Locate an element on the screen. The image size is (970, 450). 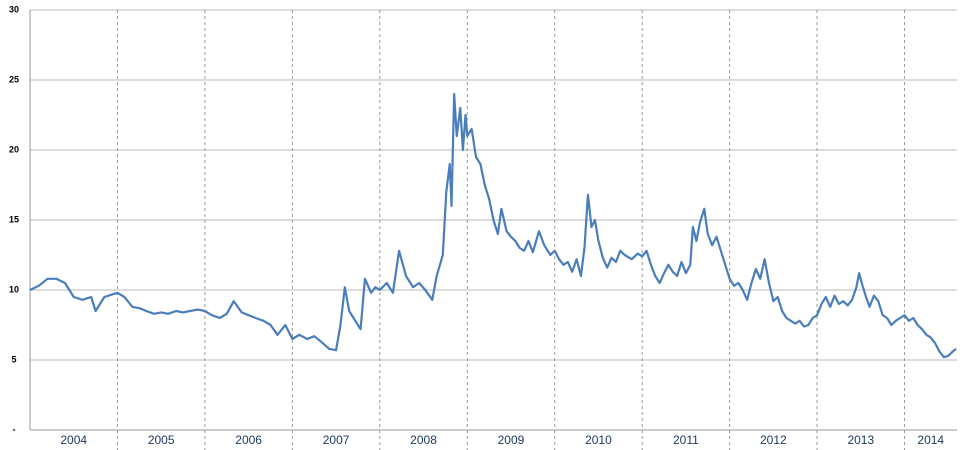
x-tick-label: 2004 is located at coordinates (73, 440).